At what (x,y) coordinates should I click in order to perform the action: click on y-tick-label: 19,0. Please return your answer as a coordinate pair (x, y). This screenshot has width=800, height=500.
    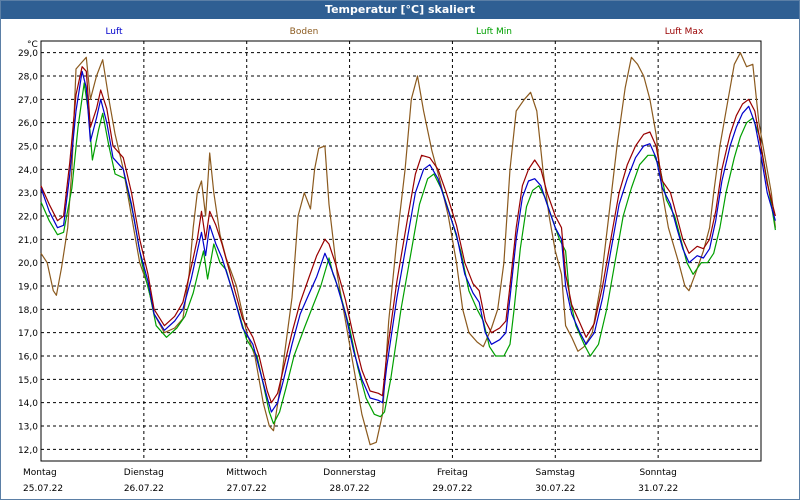
    Looking at the image, I should click on (28, 288).